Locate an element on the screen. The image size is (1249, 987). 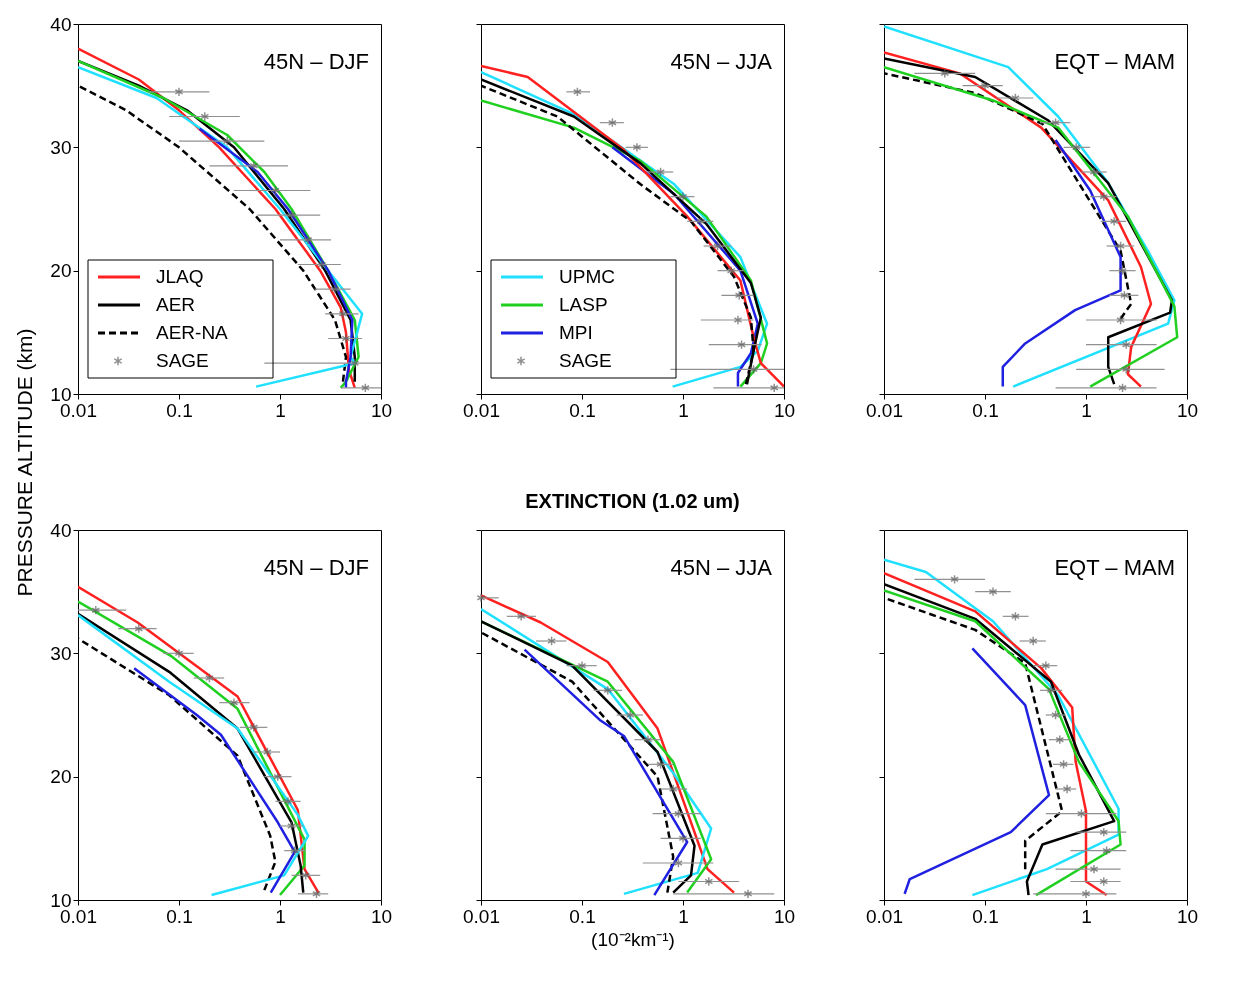
legend-label: LASP is located at coordinates (583, 304).